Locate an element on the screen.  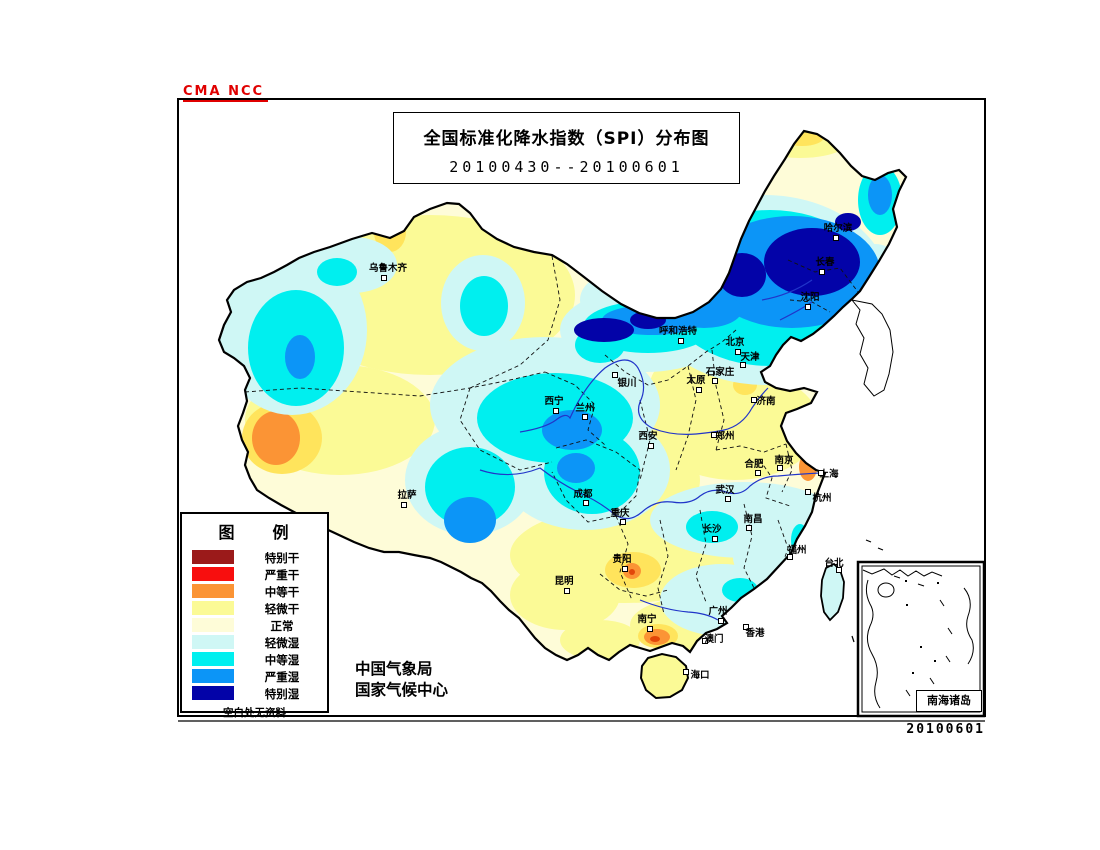
legend-item: 正常 is located at coordinates (254, 625).